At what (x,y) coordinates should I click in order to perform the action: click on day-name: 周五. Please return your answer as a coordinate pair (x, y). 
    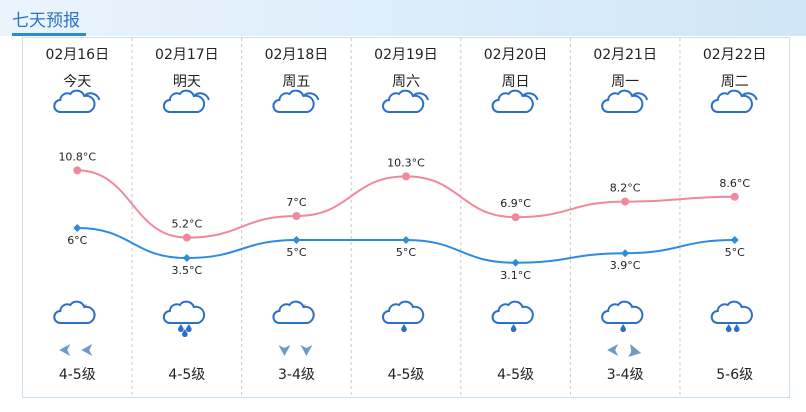
    Looking at the image, I should click on (296, 82).